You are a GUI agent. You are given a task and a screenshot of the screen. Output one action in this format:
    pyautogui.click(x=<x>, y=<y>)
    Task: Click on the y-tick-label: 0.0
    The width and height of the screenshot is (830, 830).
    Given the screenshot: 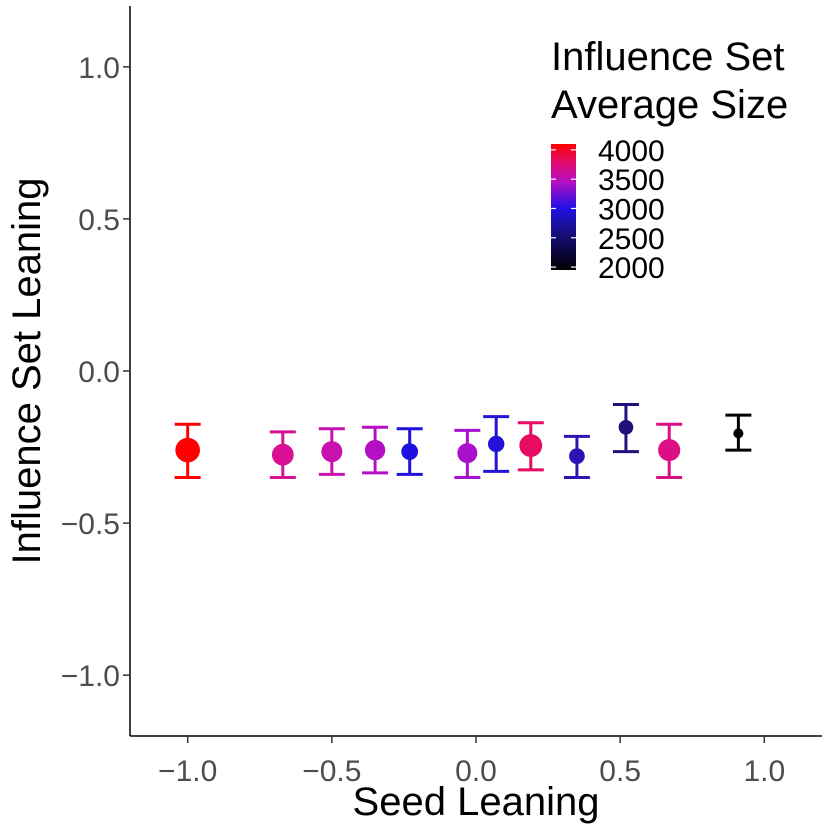 What is the action you would take?
    pyautogui.click(x=99, y=372)
    